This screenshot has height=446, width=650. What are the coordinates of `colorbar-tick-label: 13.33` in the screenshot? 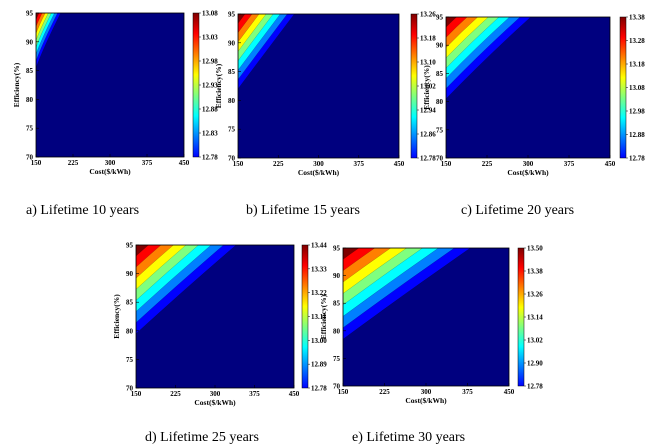 It's located at (319, 269).